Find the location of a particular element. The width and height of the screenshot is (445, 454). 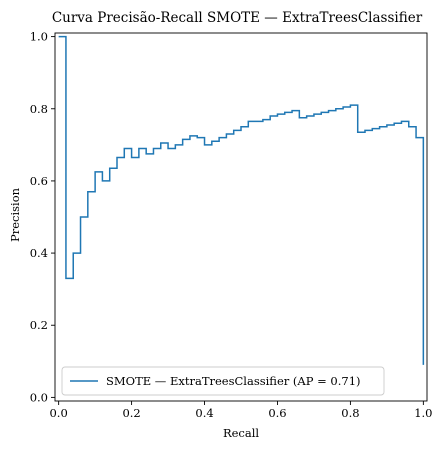

legend: SMOTE — ExtraTreesClassifier (AP = 0.71) is located at coordinates (223, 381).